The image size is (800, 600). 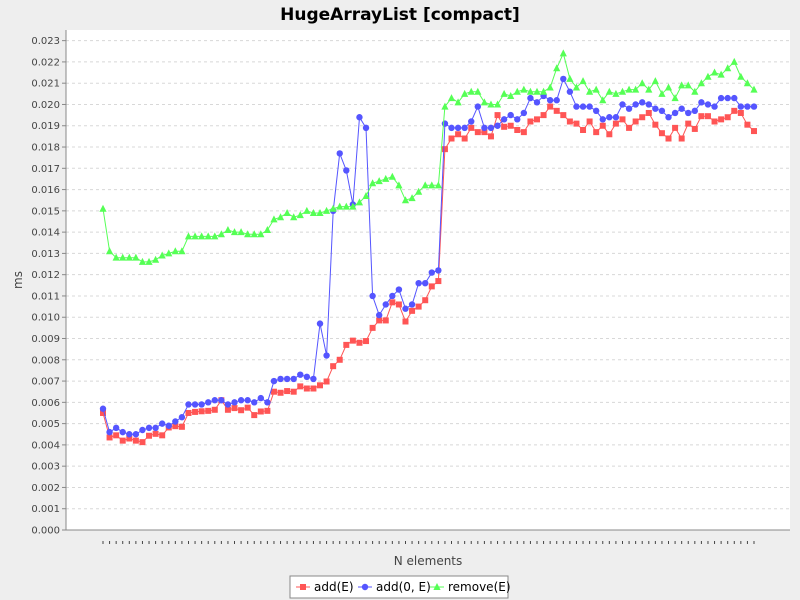 What do you see at coordinates (45, 382) in the screenshot?
I see `y-tick-label: 0.007` at bounding box center [45, 382].